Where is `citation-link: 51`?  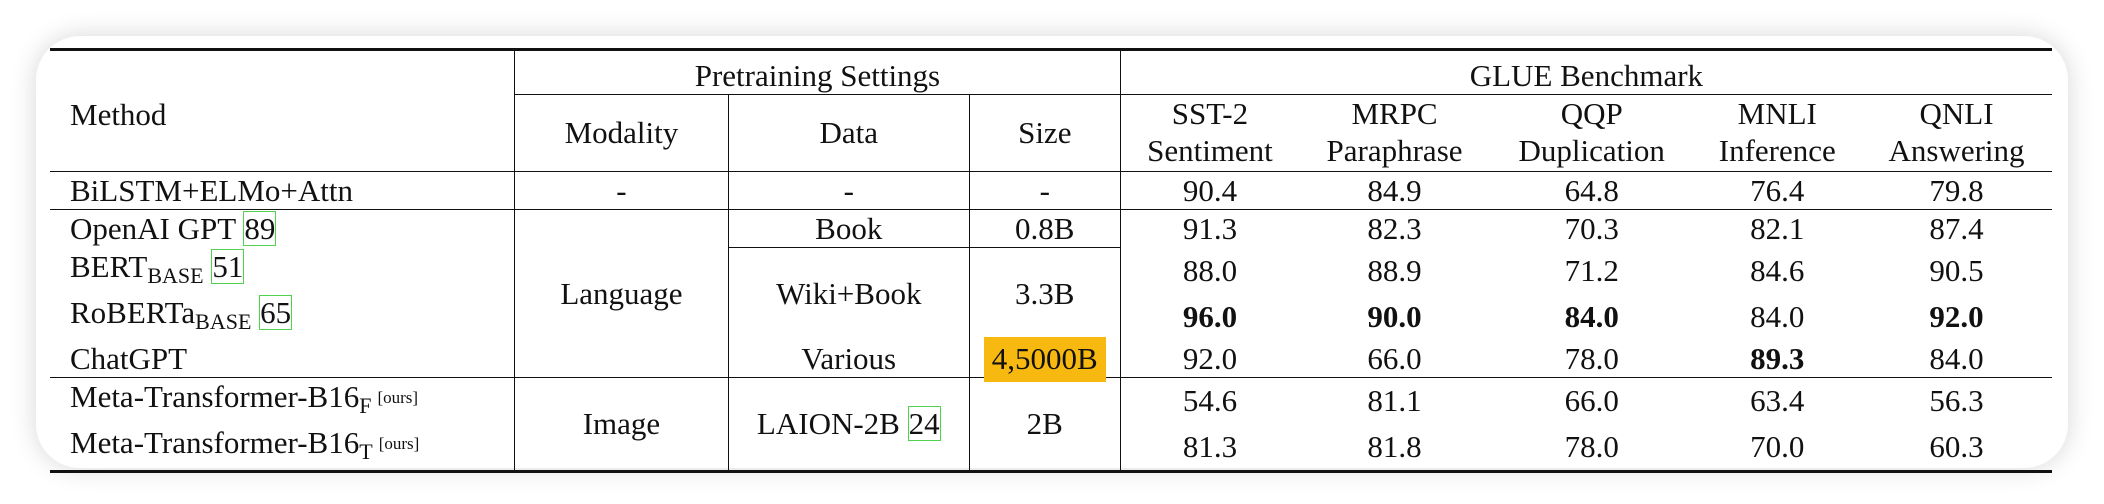
citation-link: 51 is located at coordinates (228, 266).